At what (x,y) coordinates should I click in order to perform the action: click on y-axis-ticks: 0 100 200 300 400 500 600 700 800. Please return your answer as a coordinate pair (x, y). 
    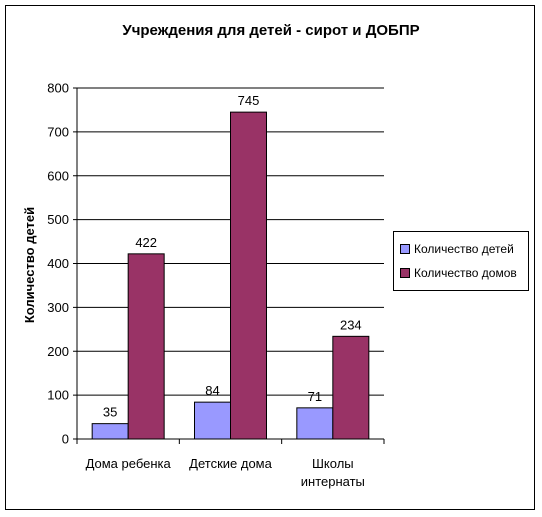
    Looking at the image, I should click on (62, 264).